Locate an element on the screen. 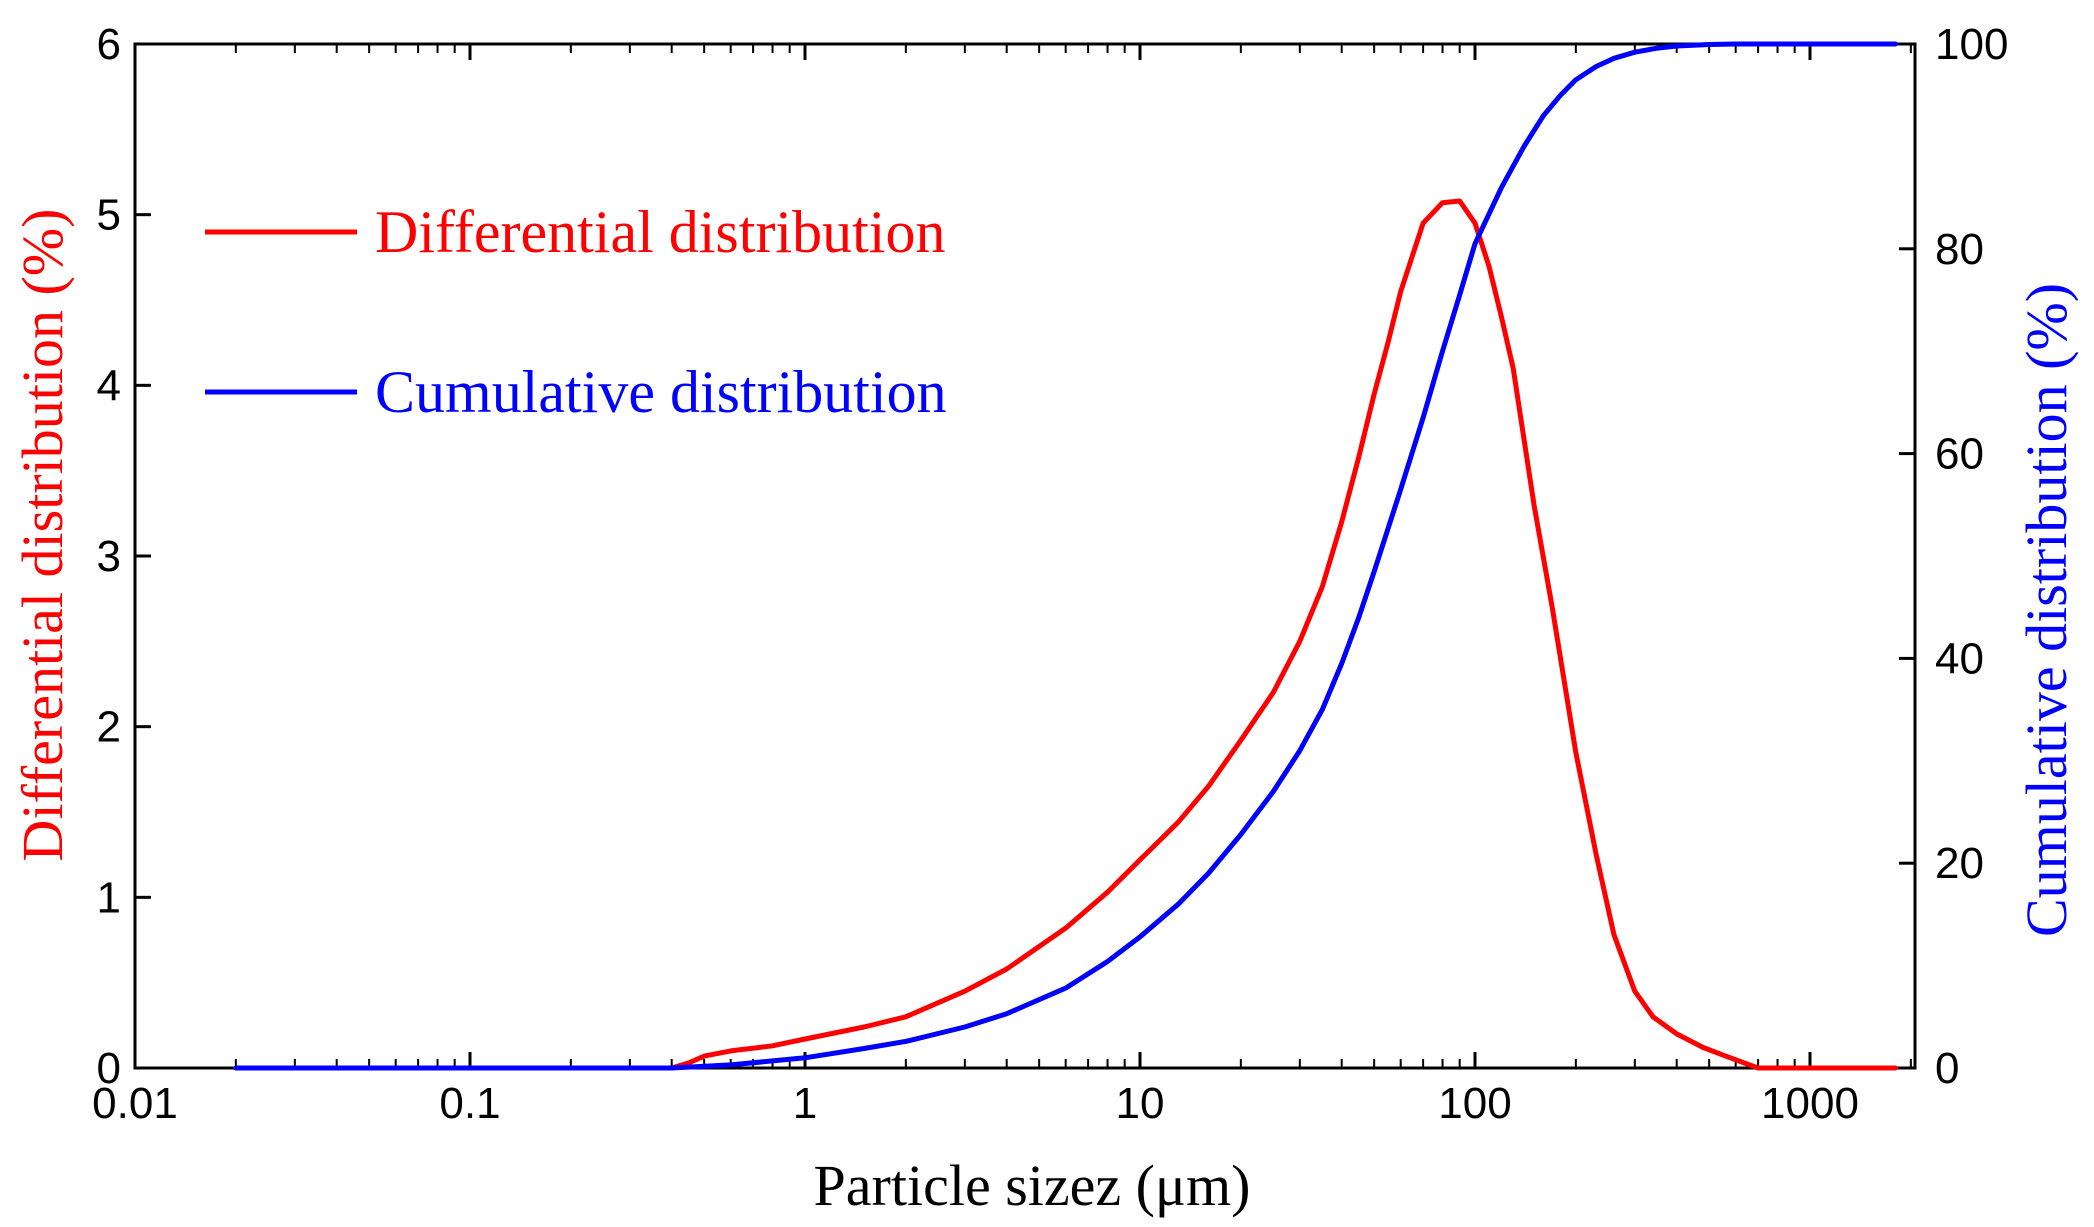 This screenshot has height=1227, width=2094. legend-label-cumulative: Cumulative distribution is located at coordinates (661, 392).